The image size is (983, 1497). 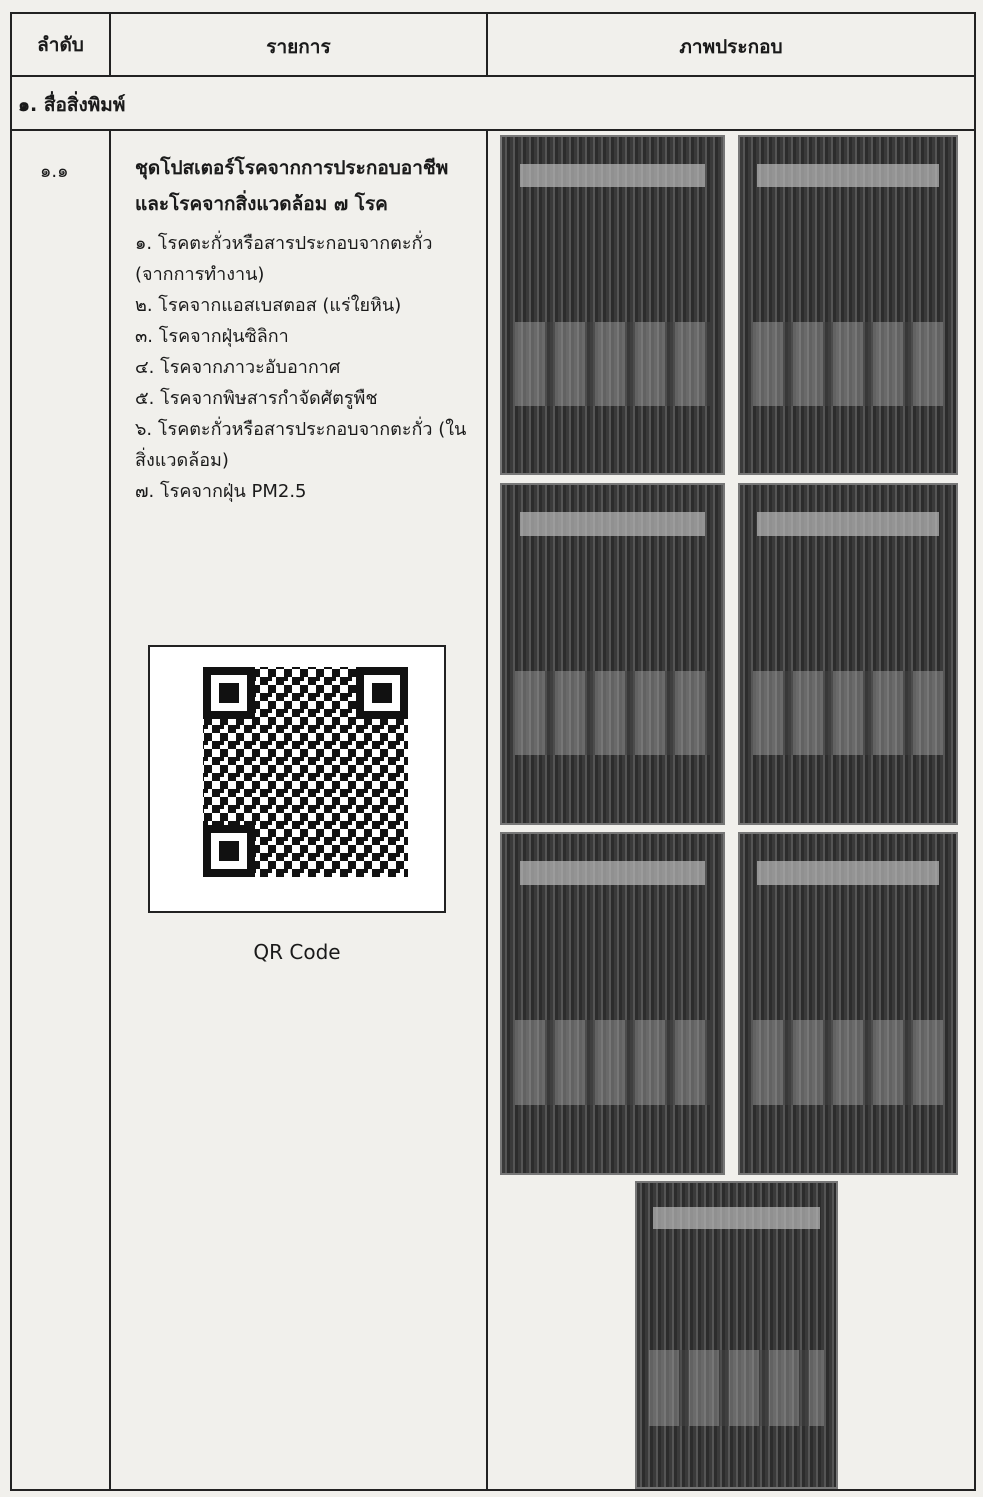 What do you see at coordinates (256, 398) in the screenshot?
I see `list-item: ๕. โรคจากพิษสารกำจัดศัตรูพืช` at bounding box center [256, 398].